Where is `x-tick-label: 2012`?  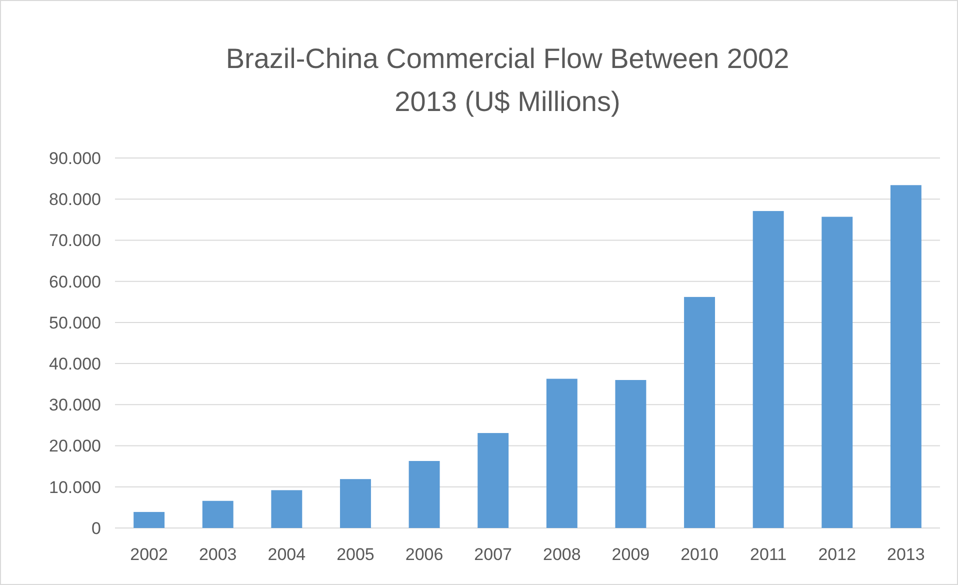 x-tick-label: 2012 is located at coordinates (837, 554).